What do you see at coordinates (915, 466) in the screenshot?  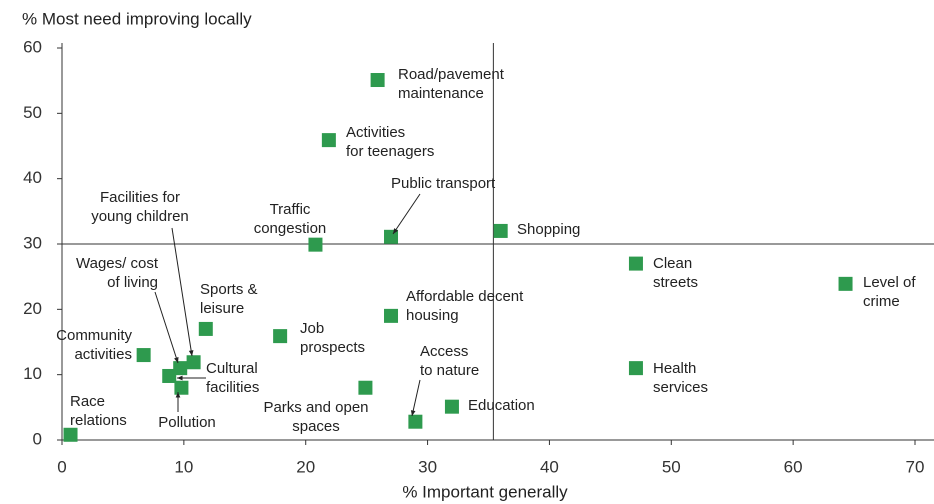 I see `x-tick-label: 70` at bounding box center [915, 466].